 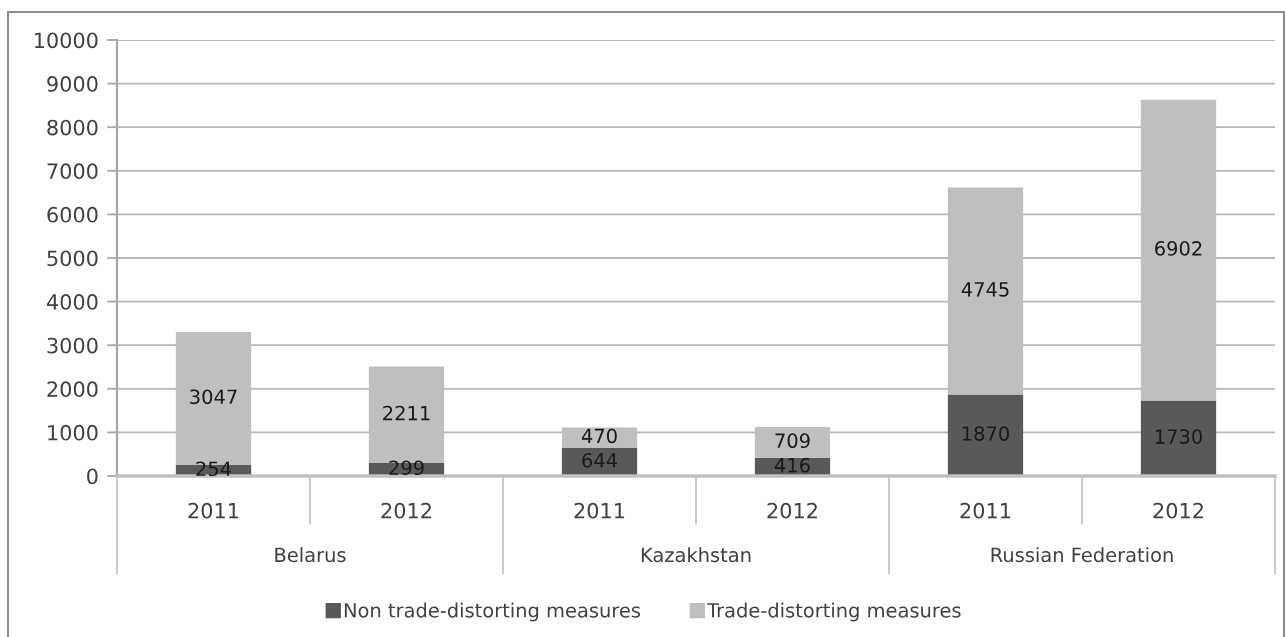 I want to click on y-tick-label: 2000, so click(x=72, y=389).